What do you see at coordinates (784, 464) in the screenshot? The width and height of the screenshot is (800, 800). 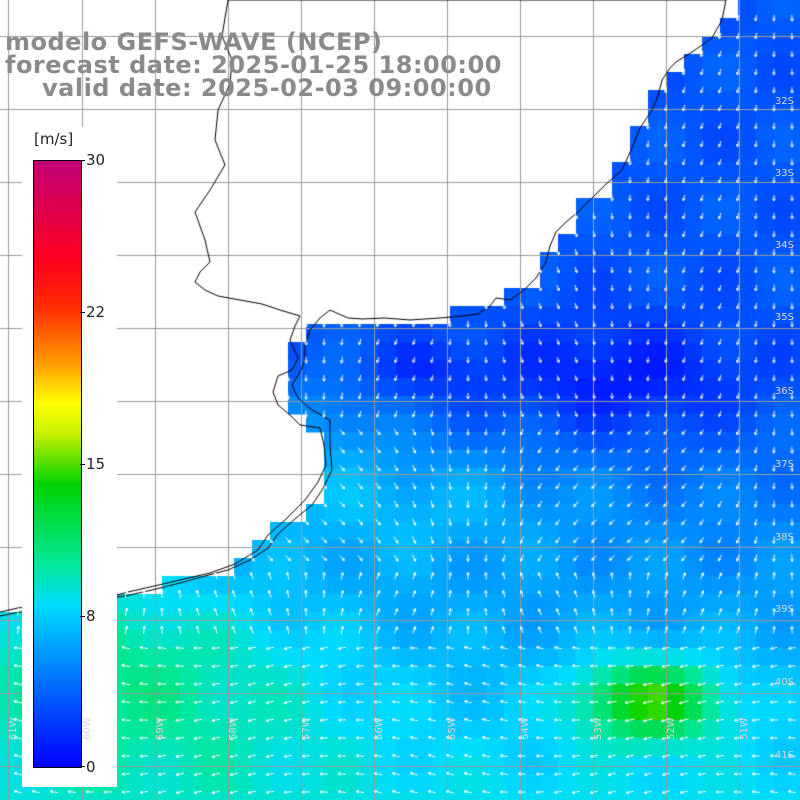 I see `lat-label-37s: 37S` at bounding box center [784, 464].